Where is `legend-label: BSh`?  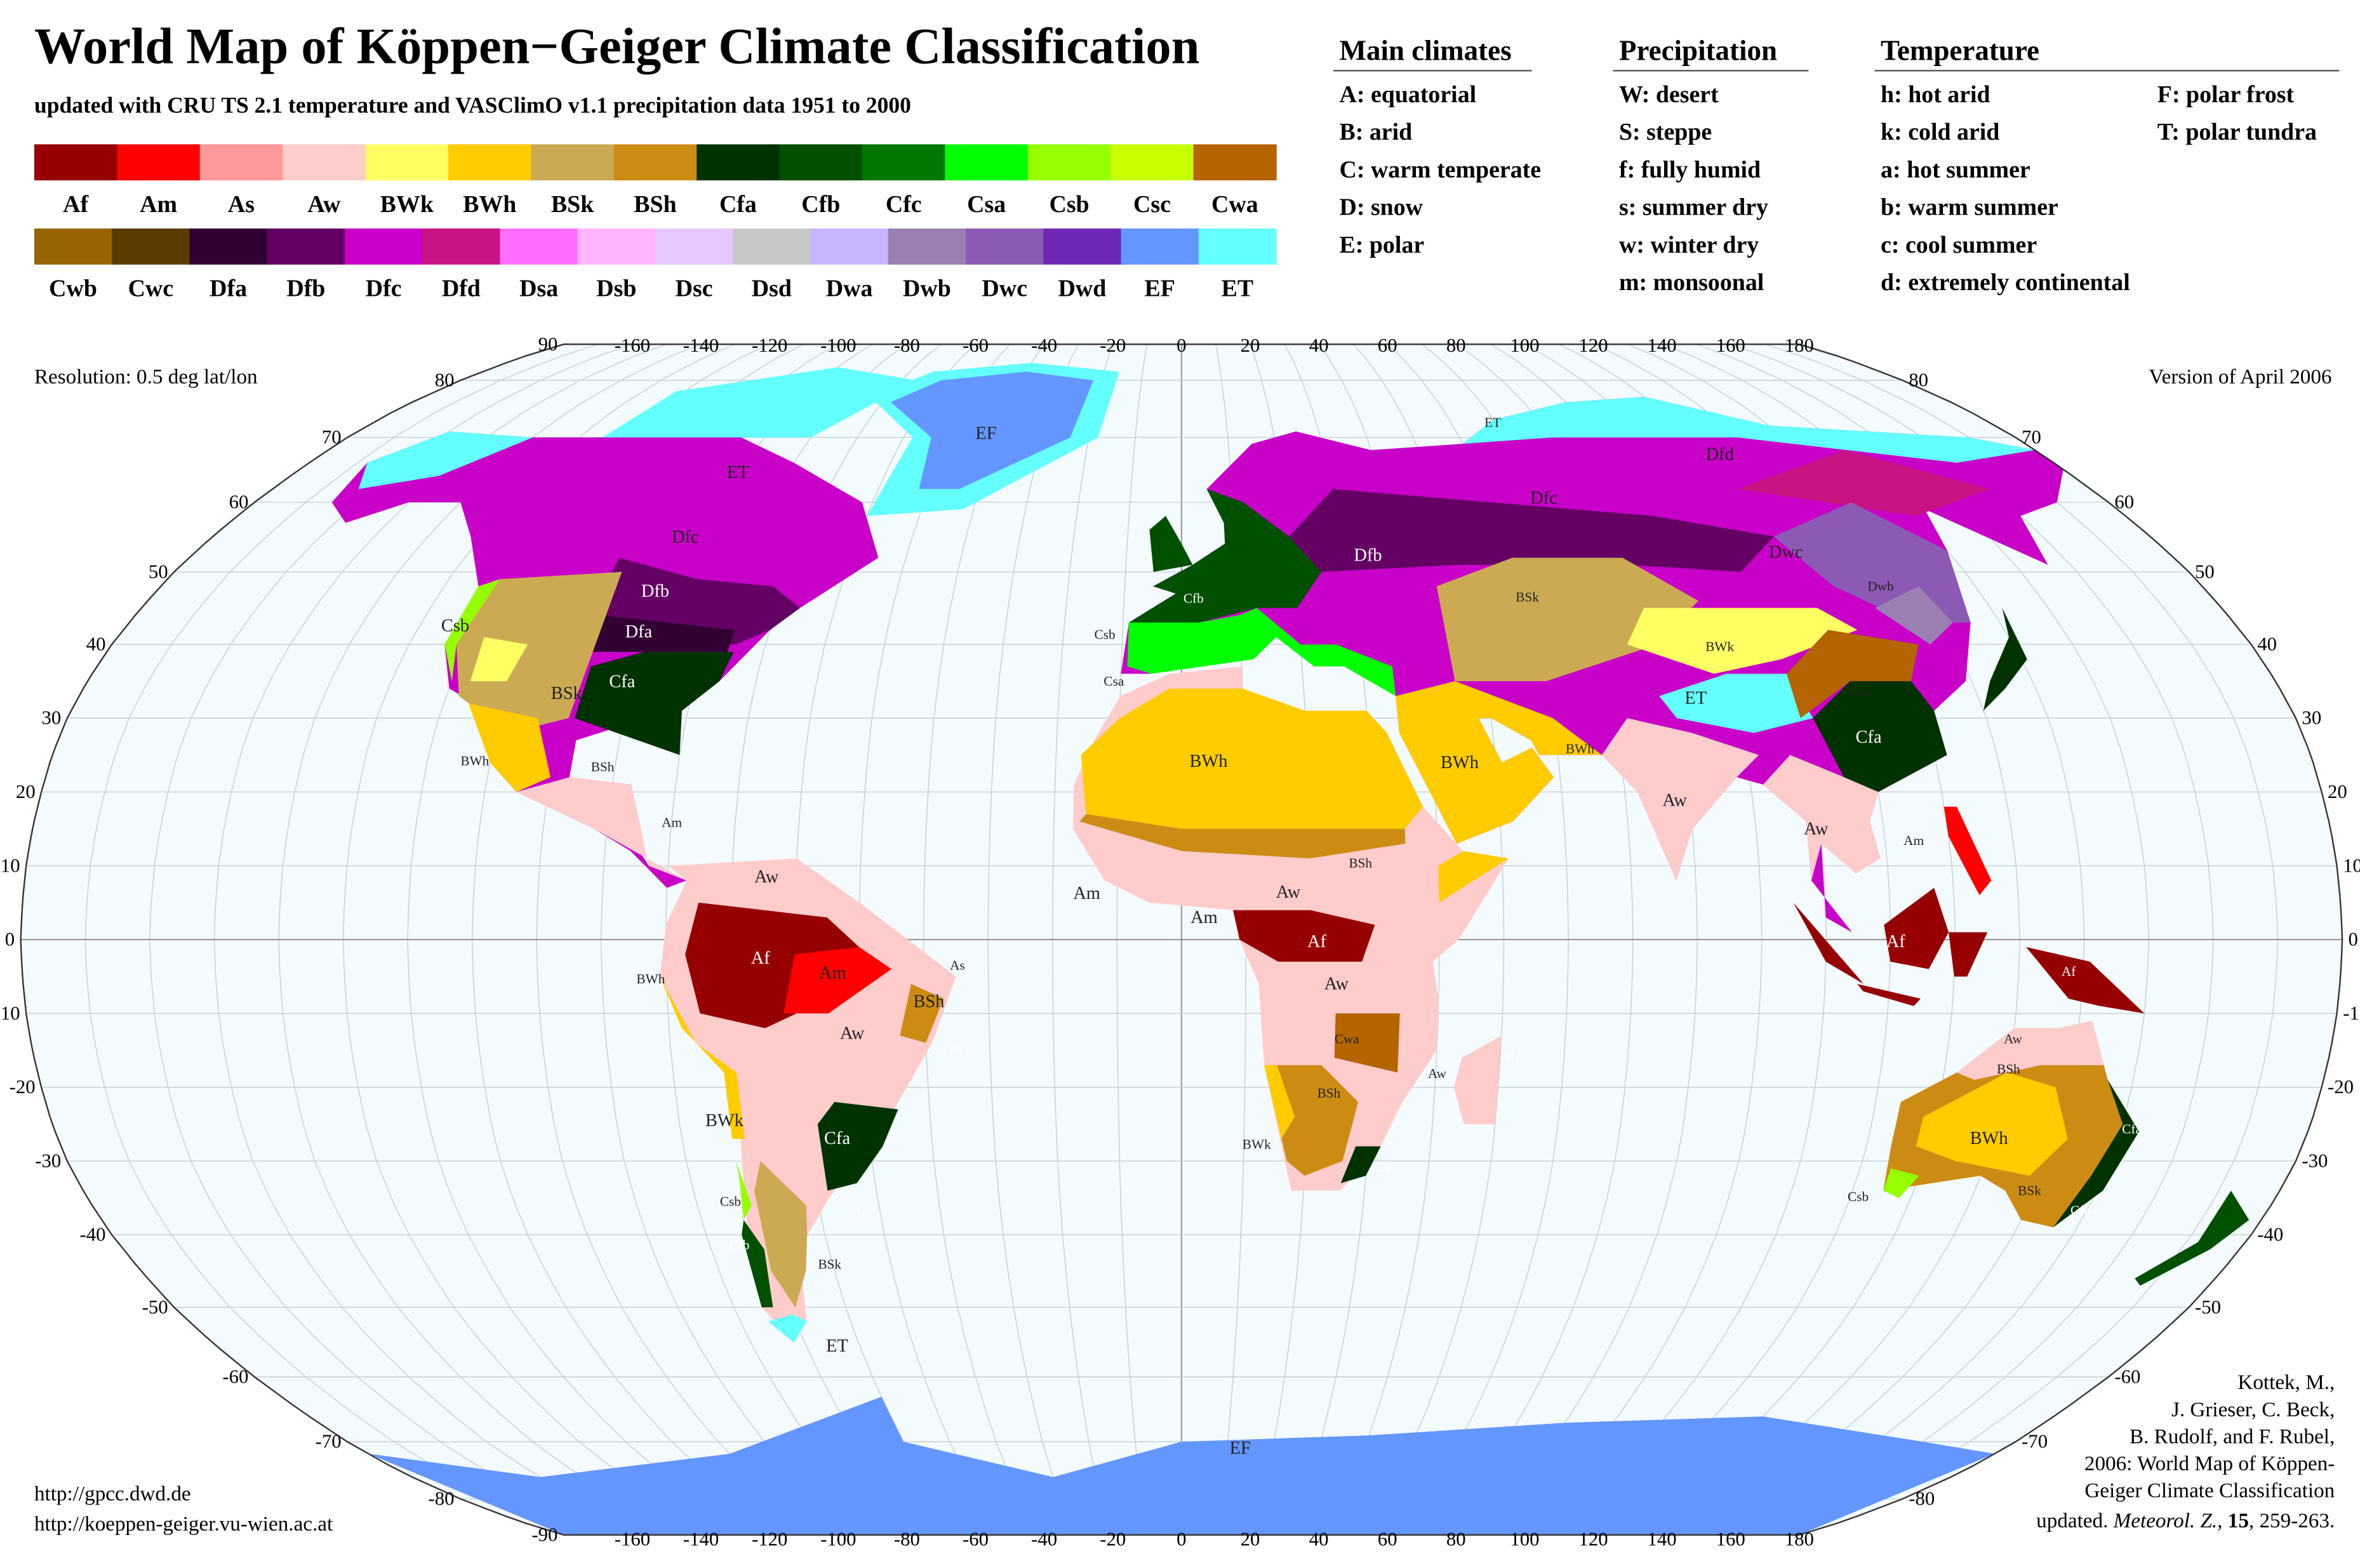
legend-label: BSh is located at coordinates (655, 204).